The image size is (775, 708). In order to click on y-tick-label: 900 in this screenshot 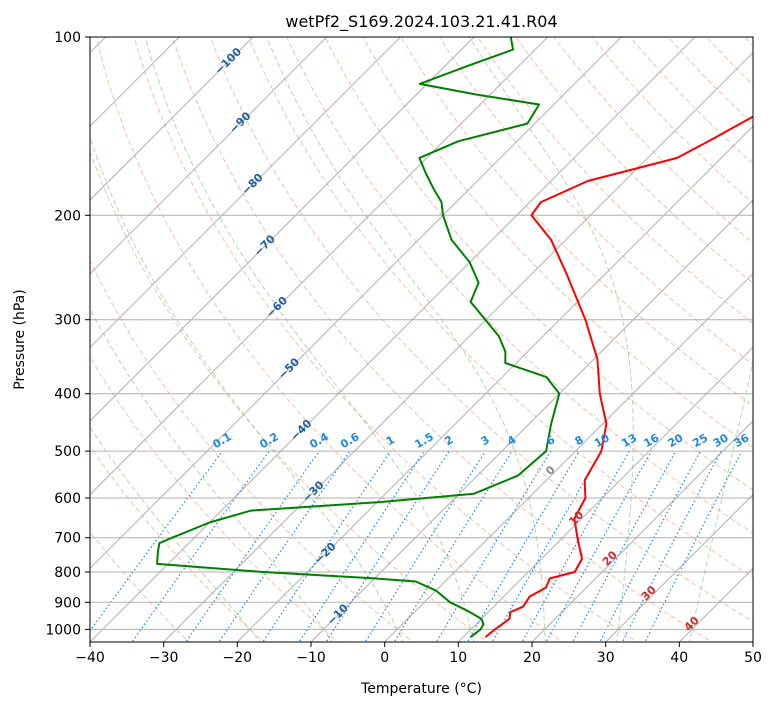, I will do `click(67, 603)`.